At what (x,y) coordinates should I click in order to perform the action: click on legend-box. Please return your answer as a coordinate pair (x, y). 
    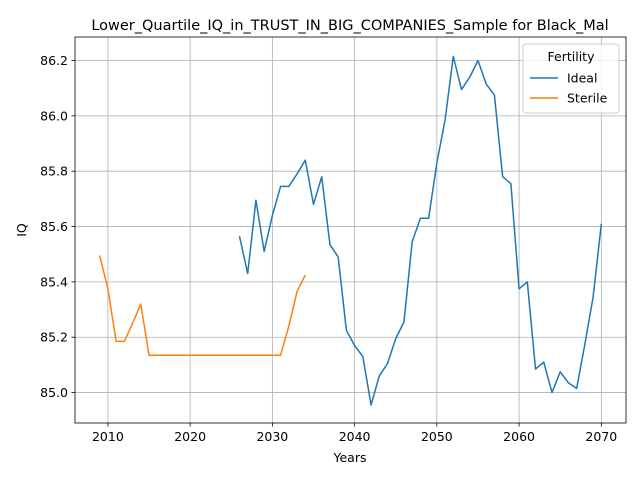
    Looking at the image, I should click on (571, 78).